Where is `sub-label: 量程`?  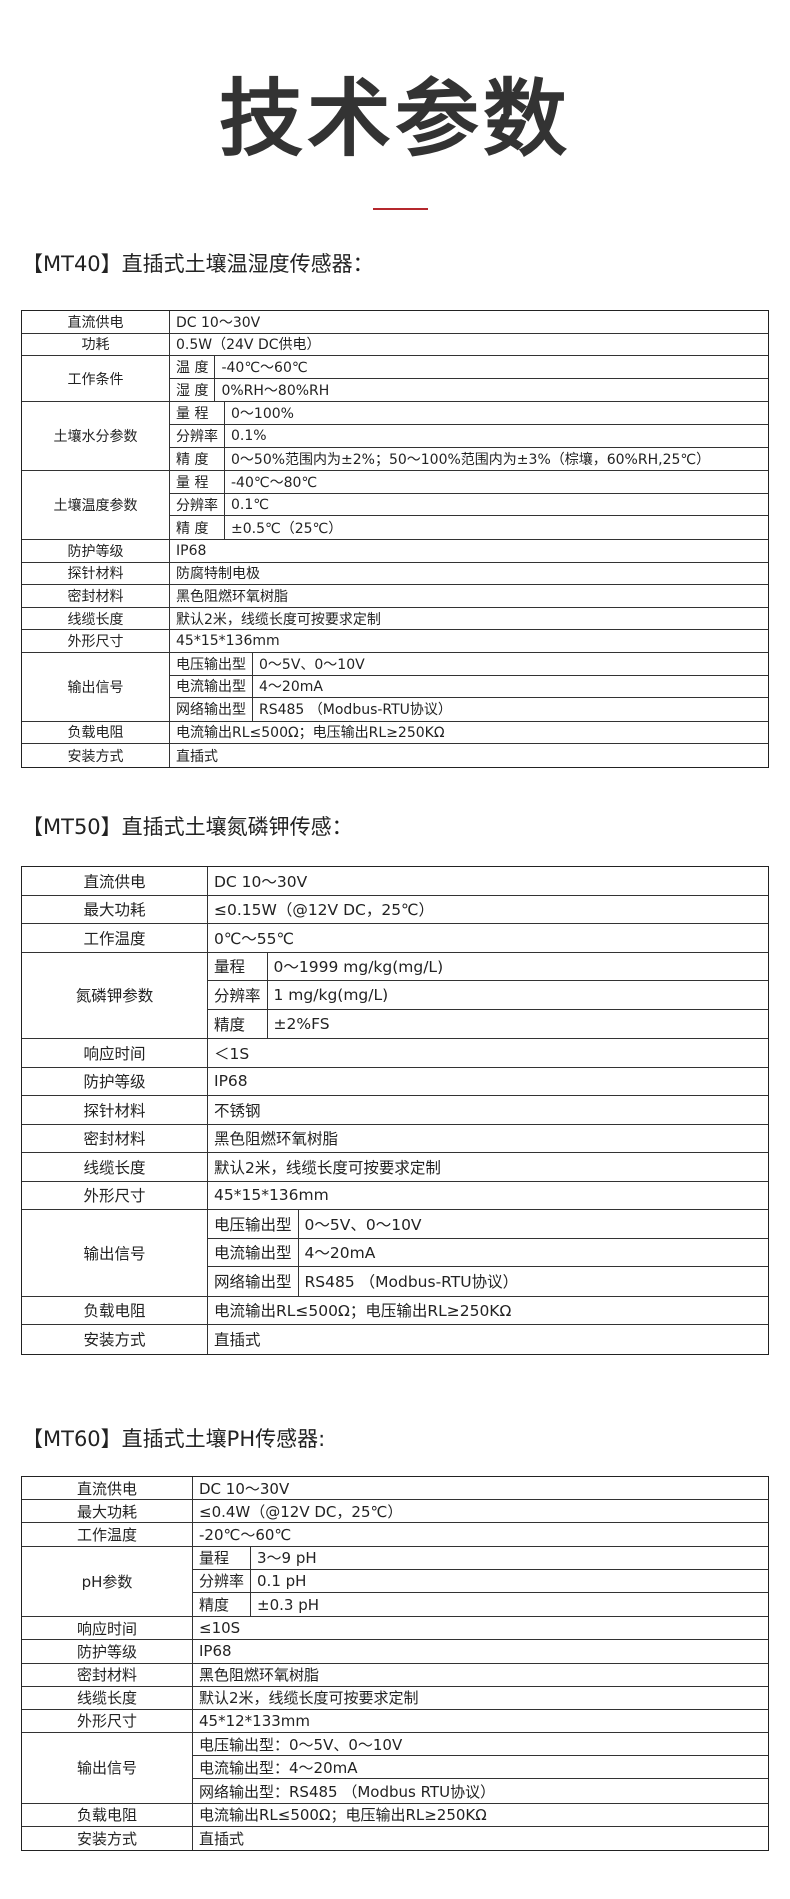
sub-label: 量程 is located at coordinates (238, 966).